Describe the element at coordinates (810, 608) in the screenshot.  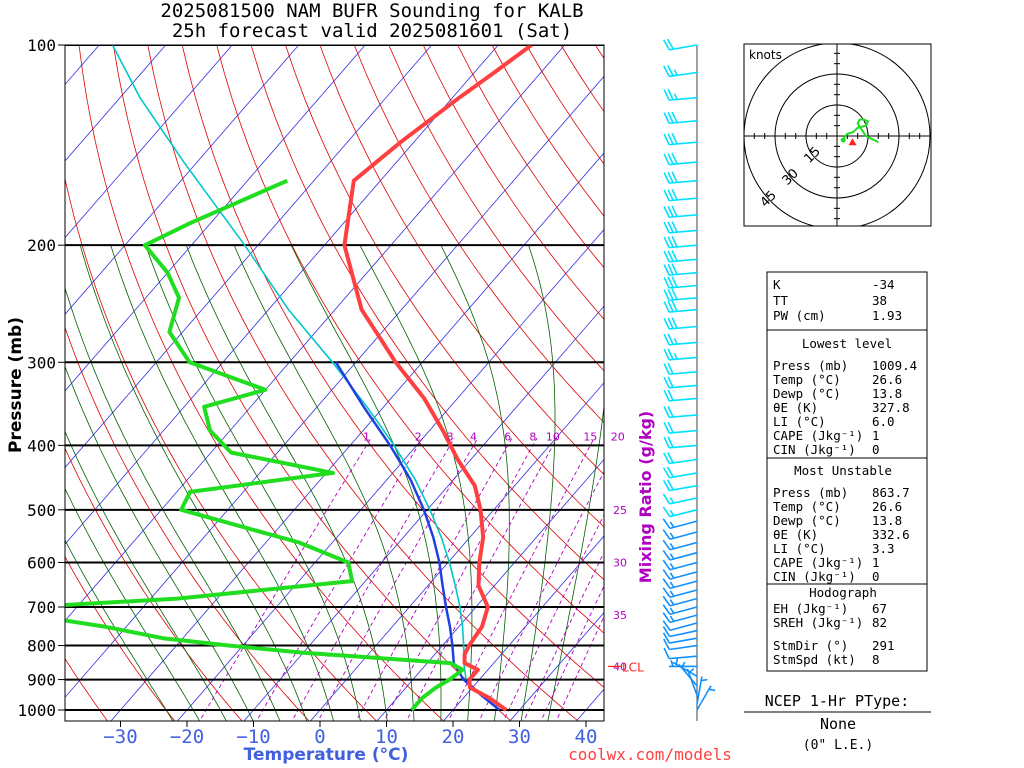
I see `eh-label: EH (Jkg⁻¹)` at that location.